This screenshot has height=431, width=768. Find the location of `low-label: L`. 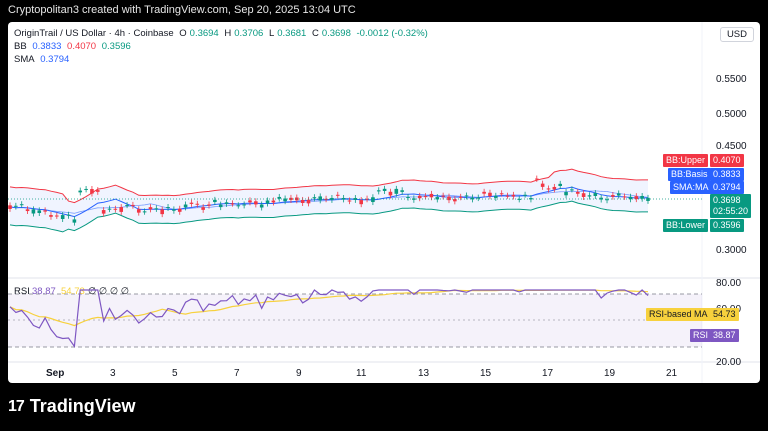

low-label: L is located at coordinates (271, 33).